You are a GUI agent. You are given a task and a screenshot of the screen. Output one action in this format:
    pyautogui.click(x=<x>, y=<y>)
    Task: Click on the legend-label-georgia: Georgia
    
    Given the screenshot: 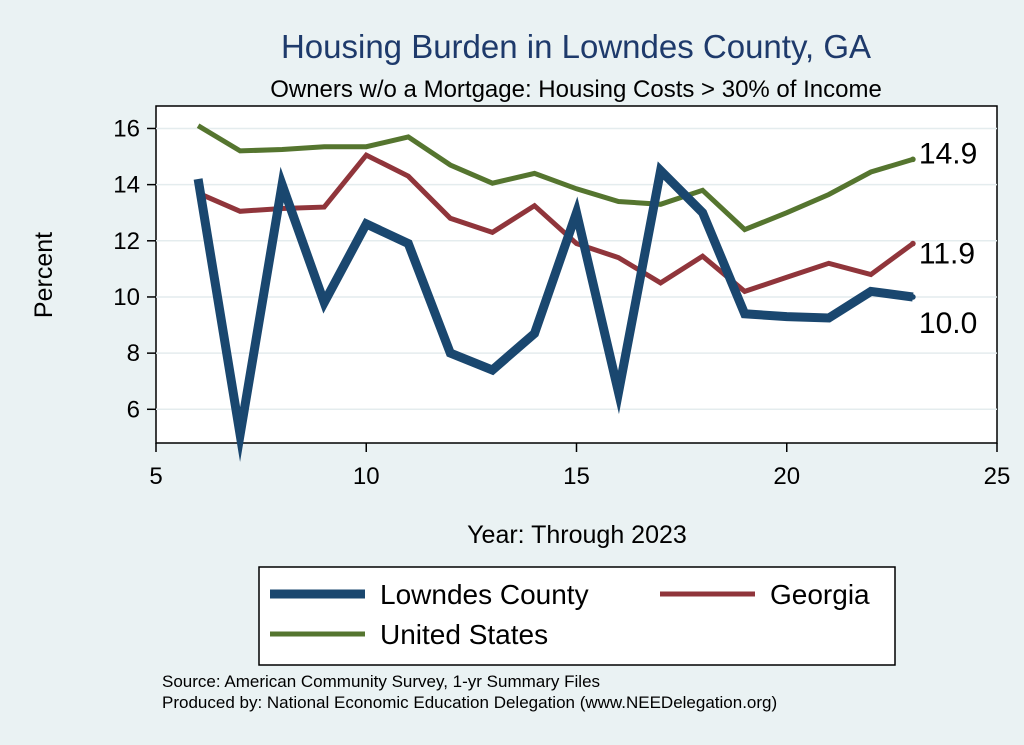 What is the action you would take?
    pyautogui.click(x=820, y=594)
    